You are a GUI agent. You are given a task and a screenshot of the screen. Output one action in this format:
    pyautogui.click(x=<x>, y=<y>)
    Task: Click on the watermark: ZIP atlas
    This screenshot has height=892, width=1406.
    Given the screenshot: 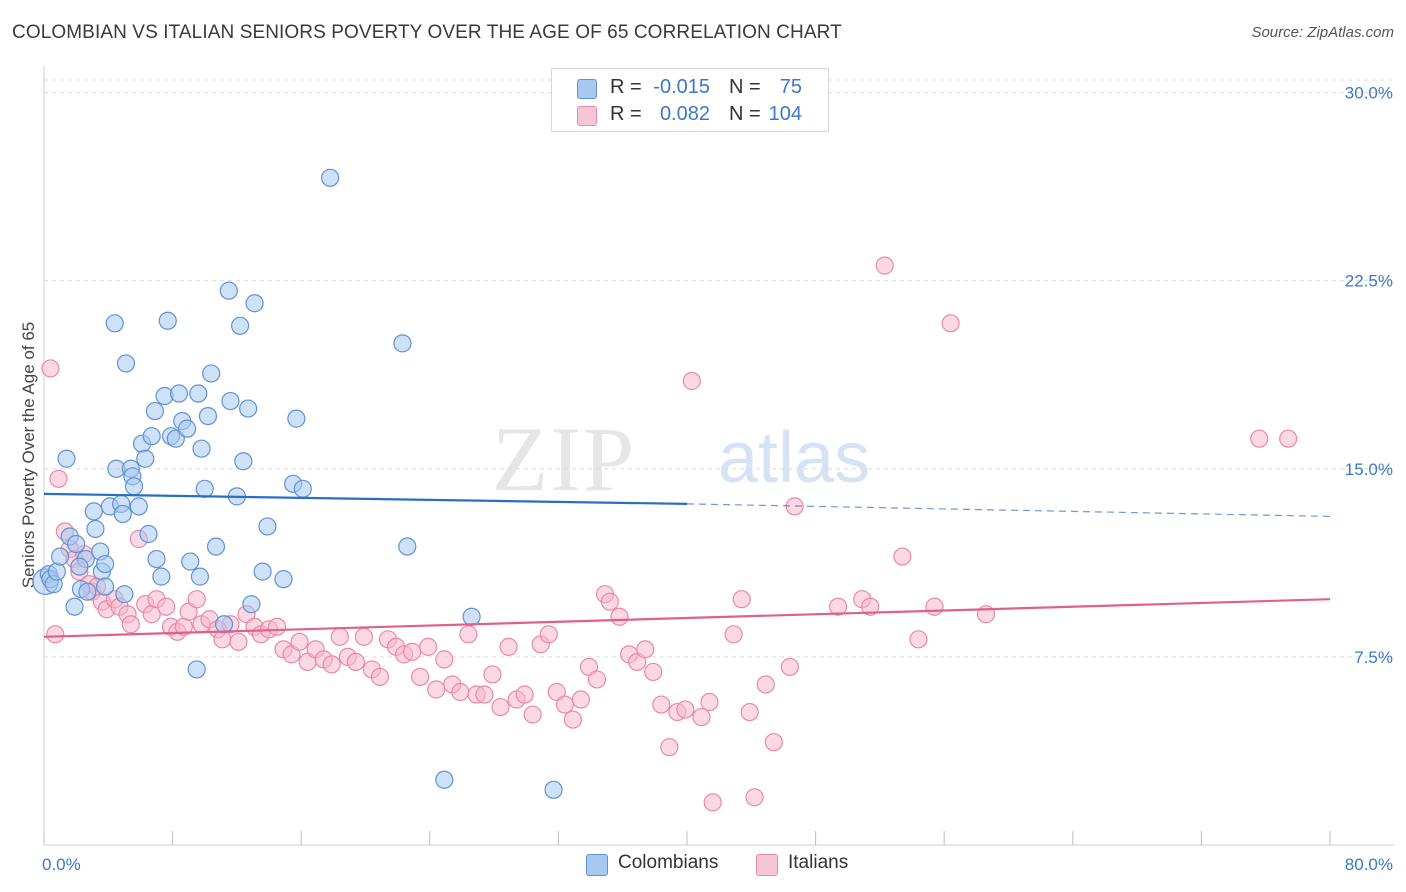 What is the action you would take?
    pyautogui.click(x=681, y=459)
    